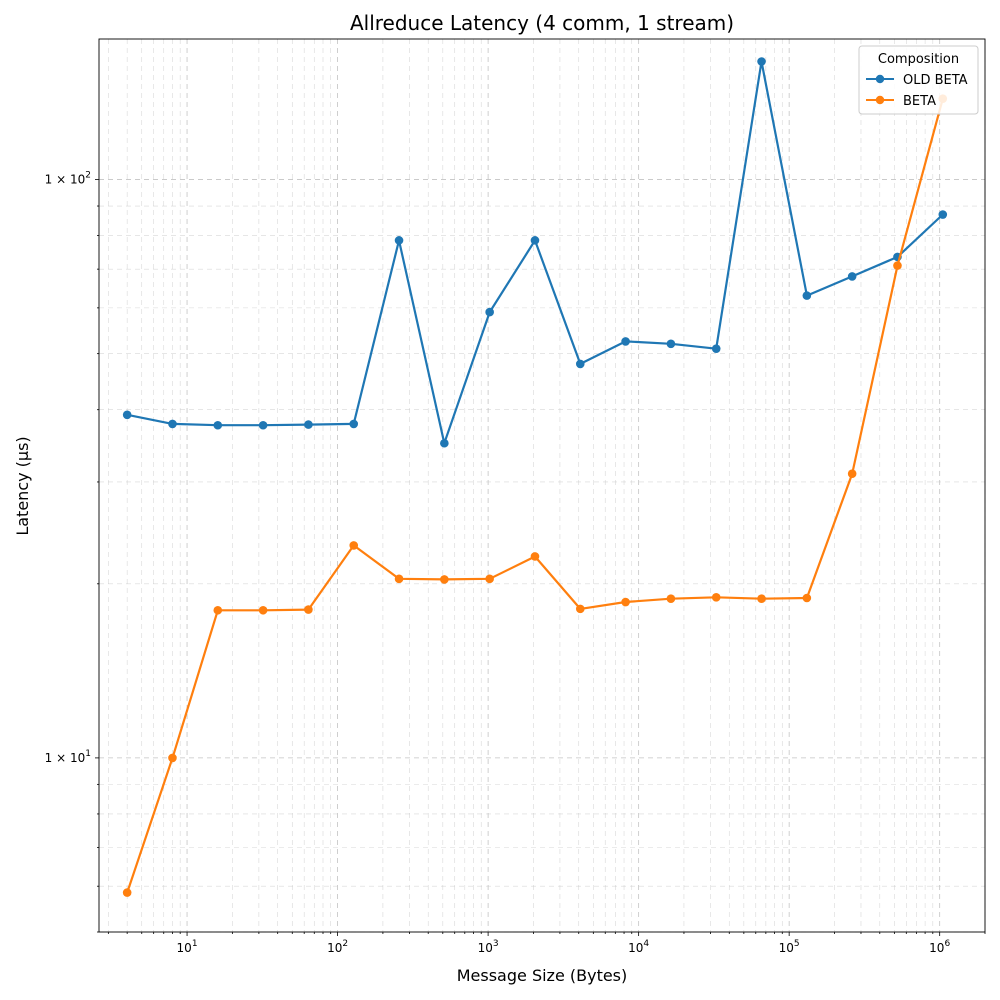  I want to click on x-axis-label: Message Size (Bytes), so click(542, 975).